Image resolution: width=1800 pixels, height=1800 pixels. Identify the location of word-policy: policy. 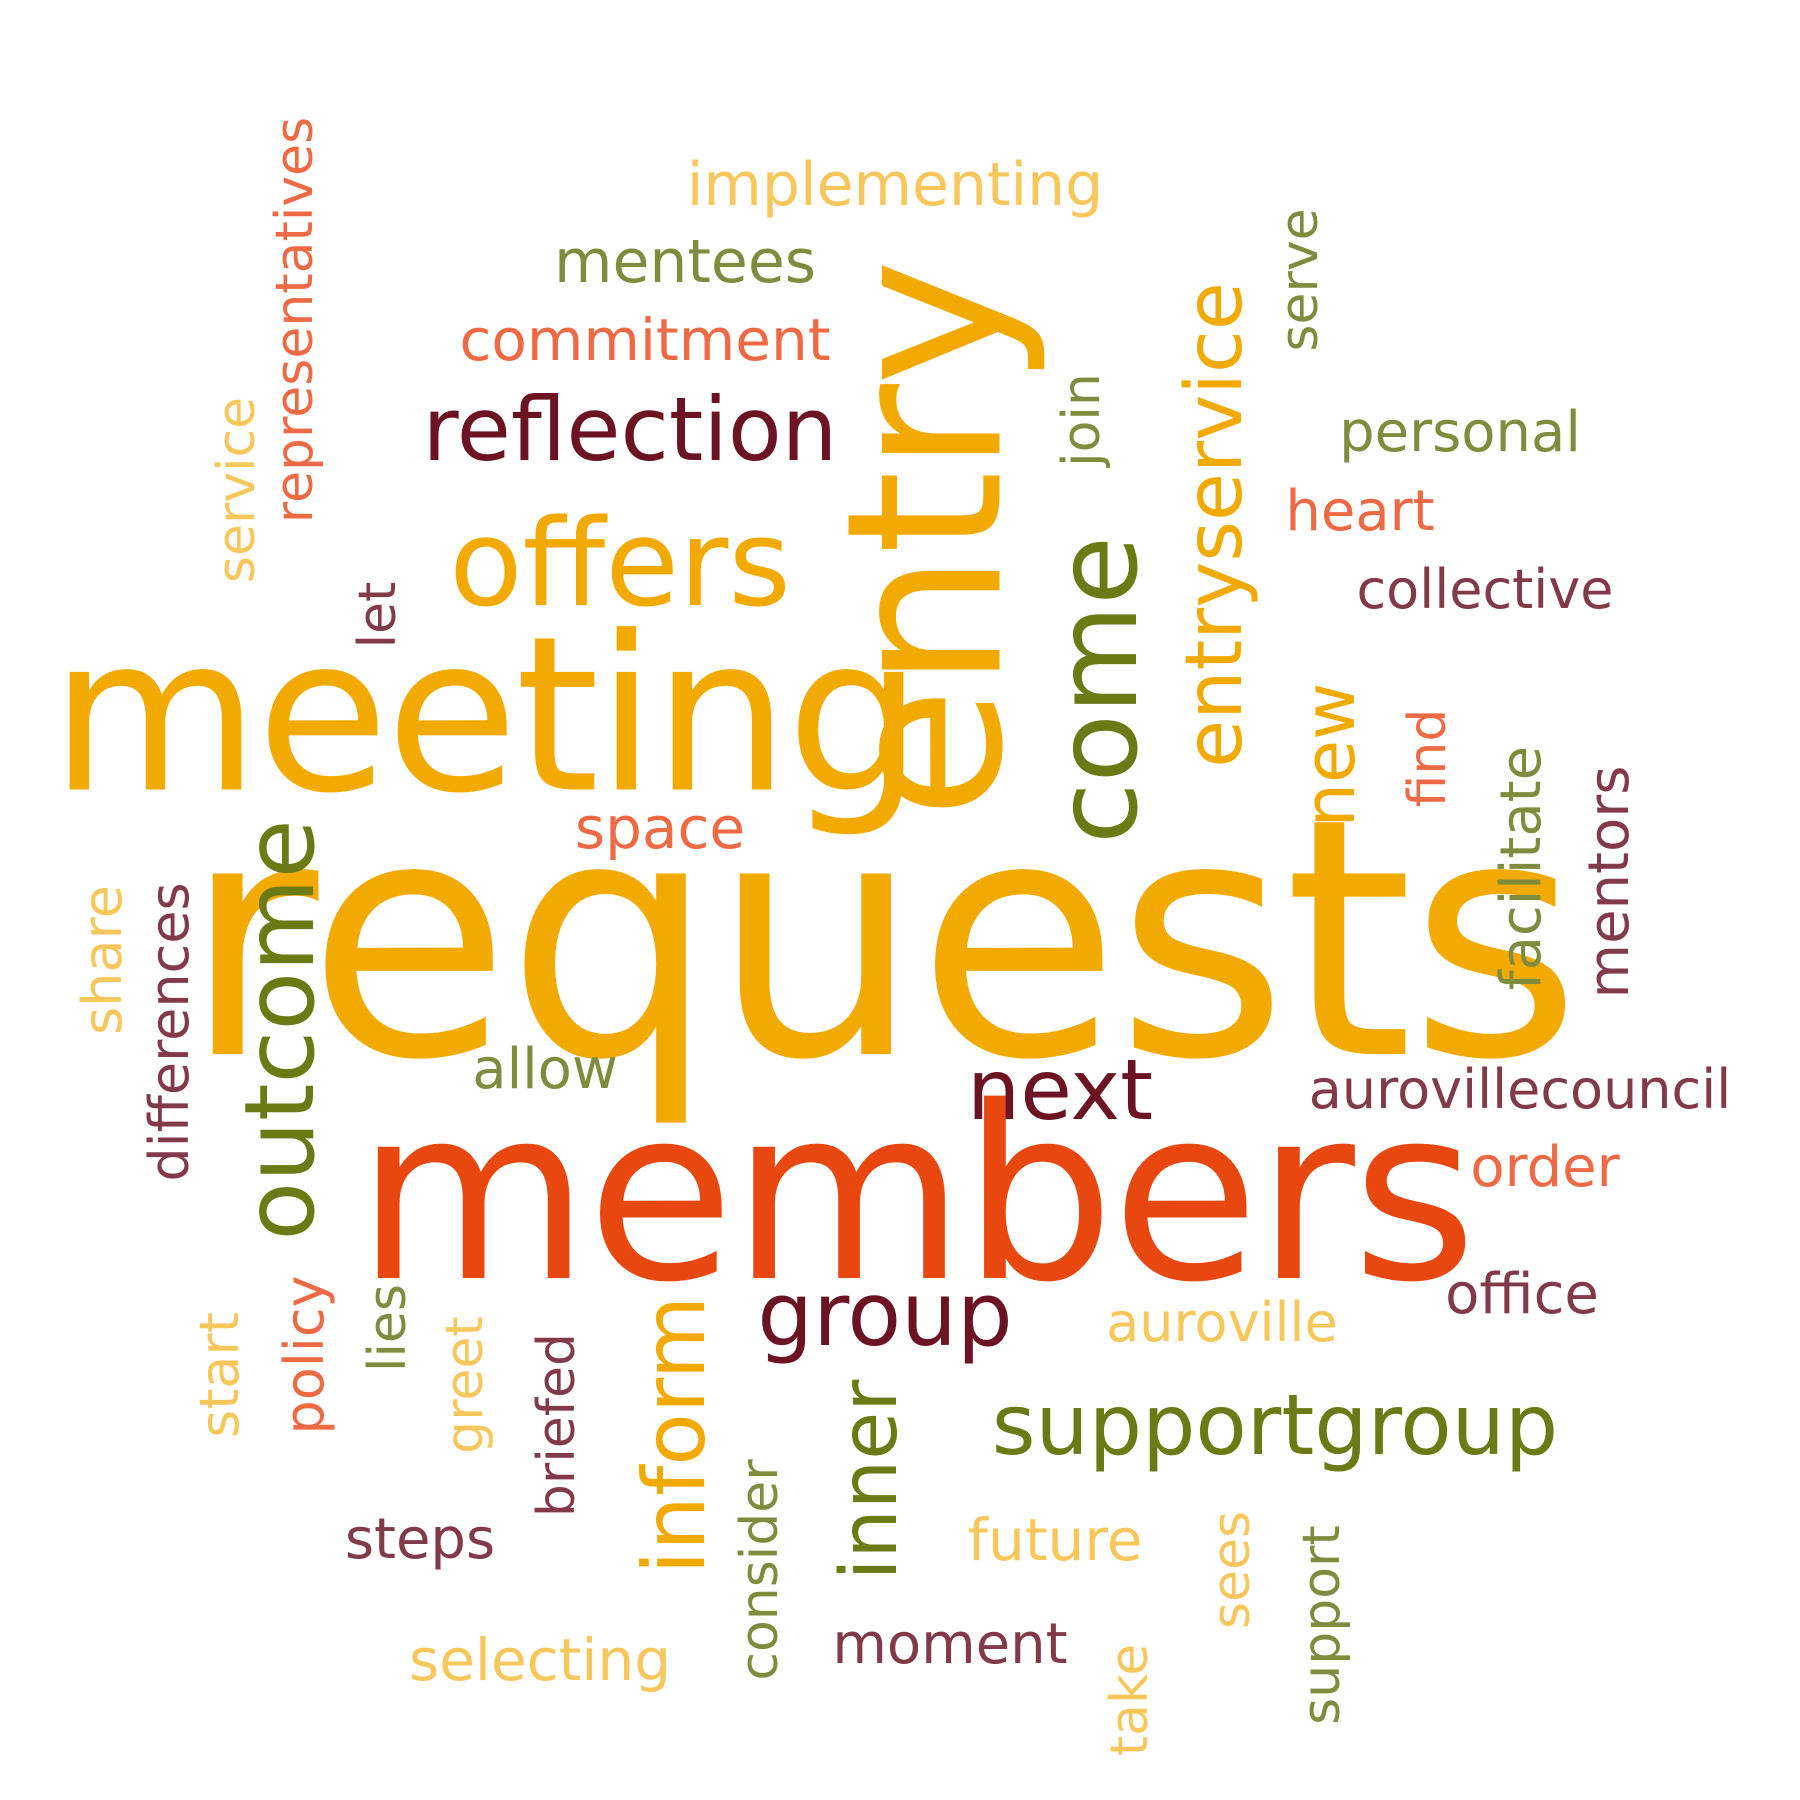
(304, 1355).